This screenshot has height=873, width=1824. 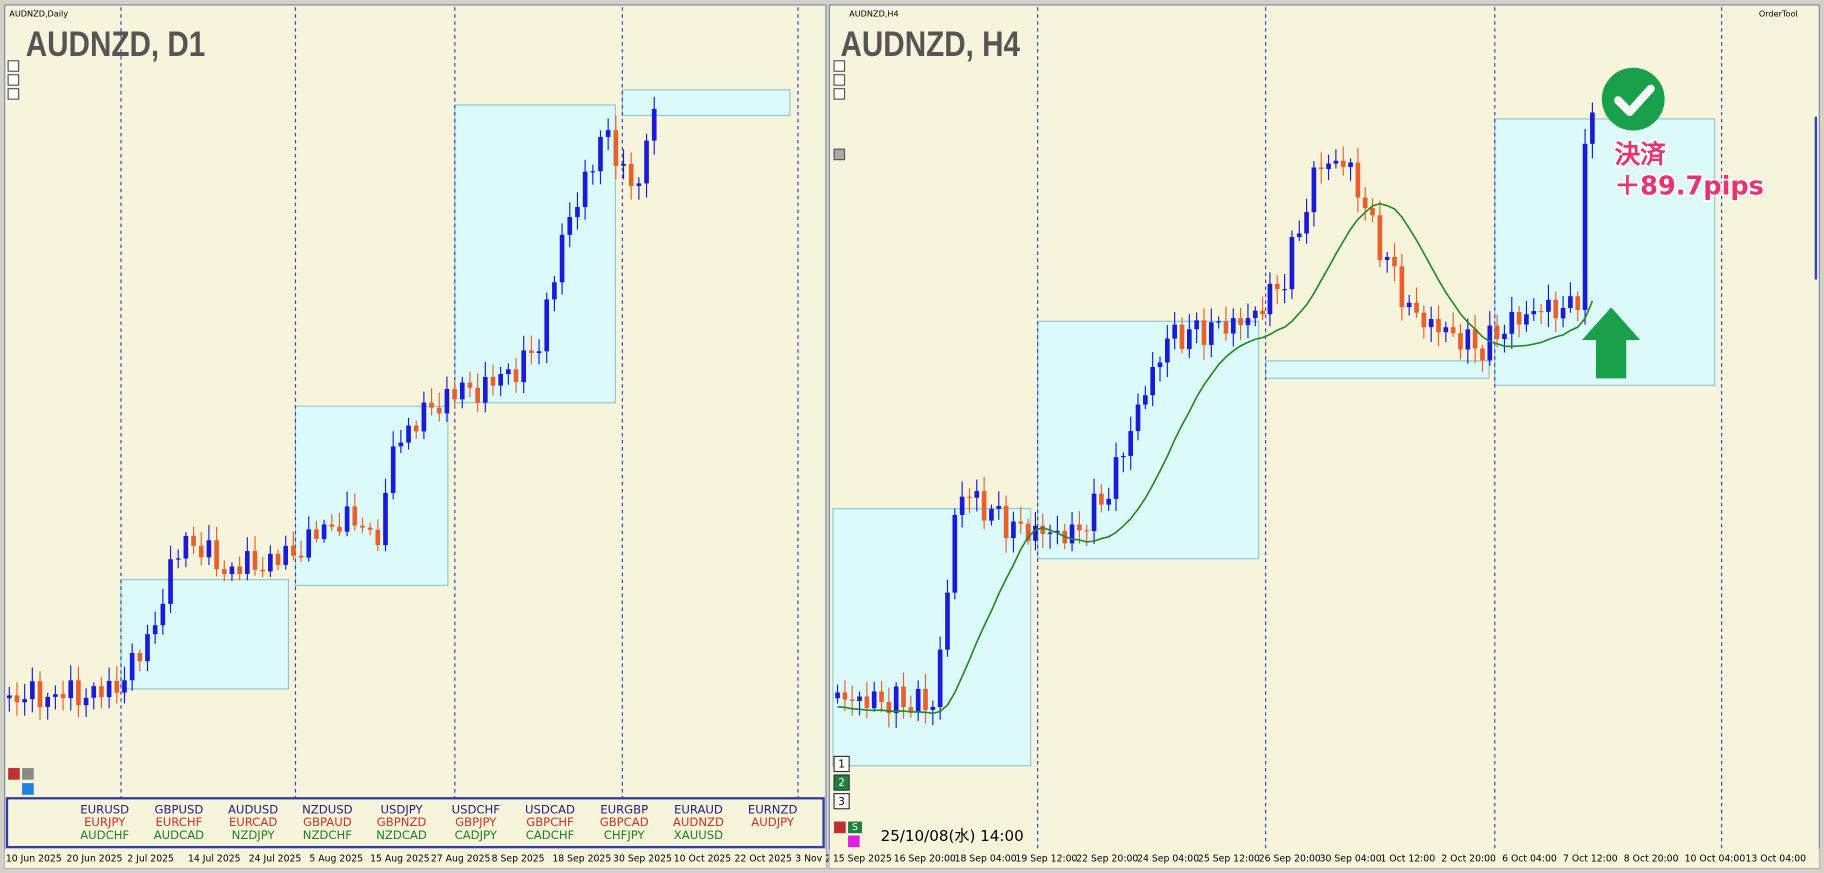 What do you see at coordinates (1633, 99) in the screenshot?
I see `check-icon` at bounding box center [1633, 99].